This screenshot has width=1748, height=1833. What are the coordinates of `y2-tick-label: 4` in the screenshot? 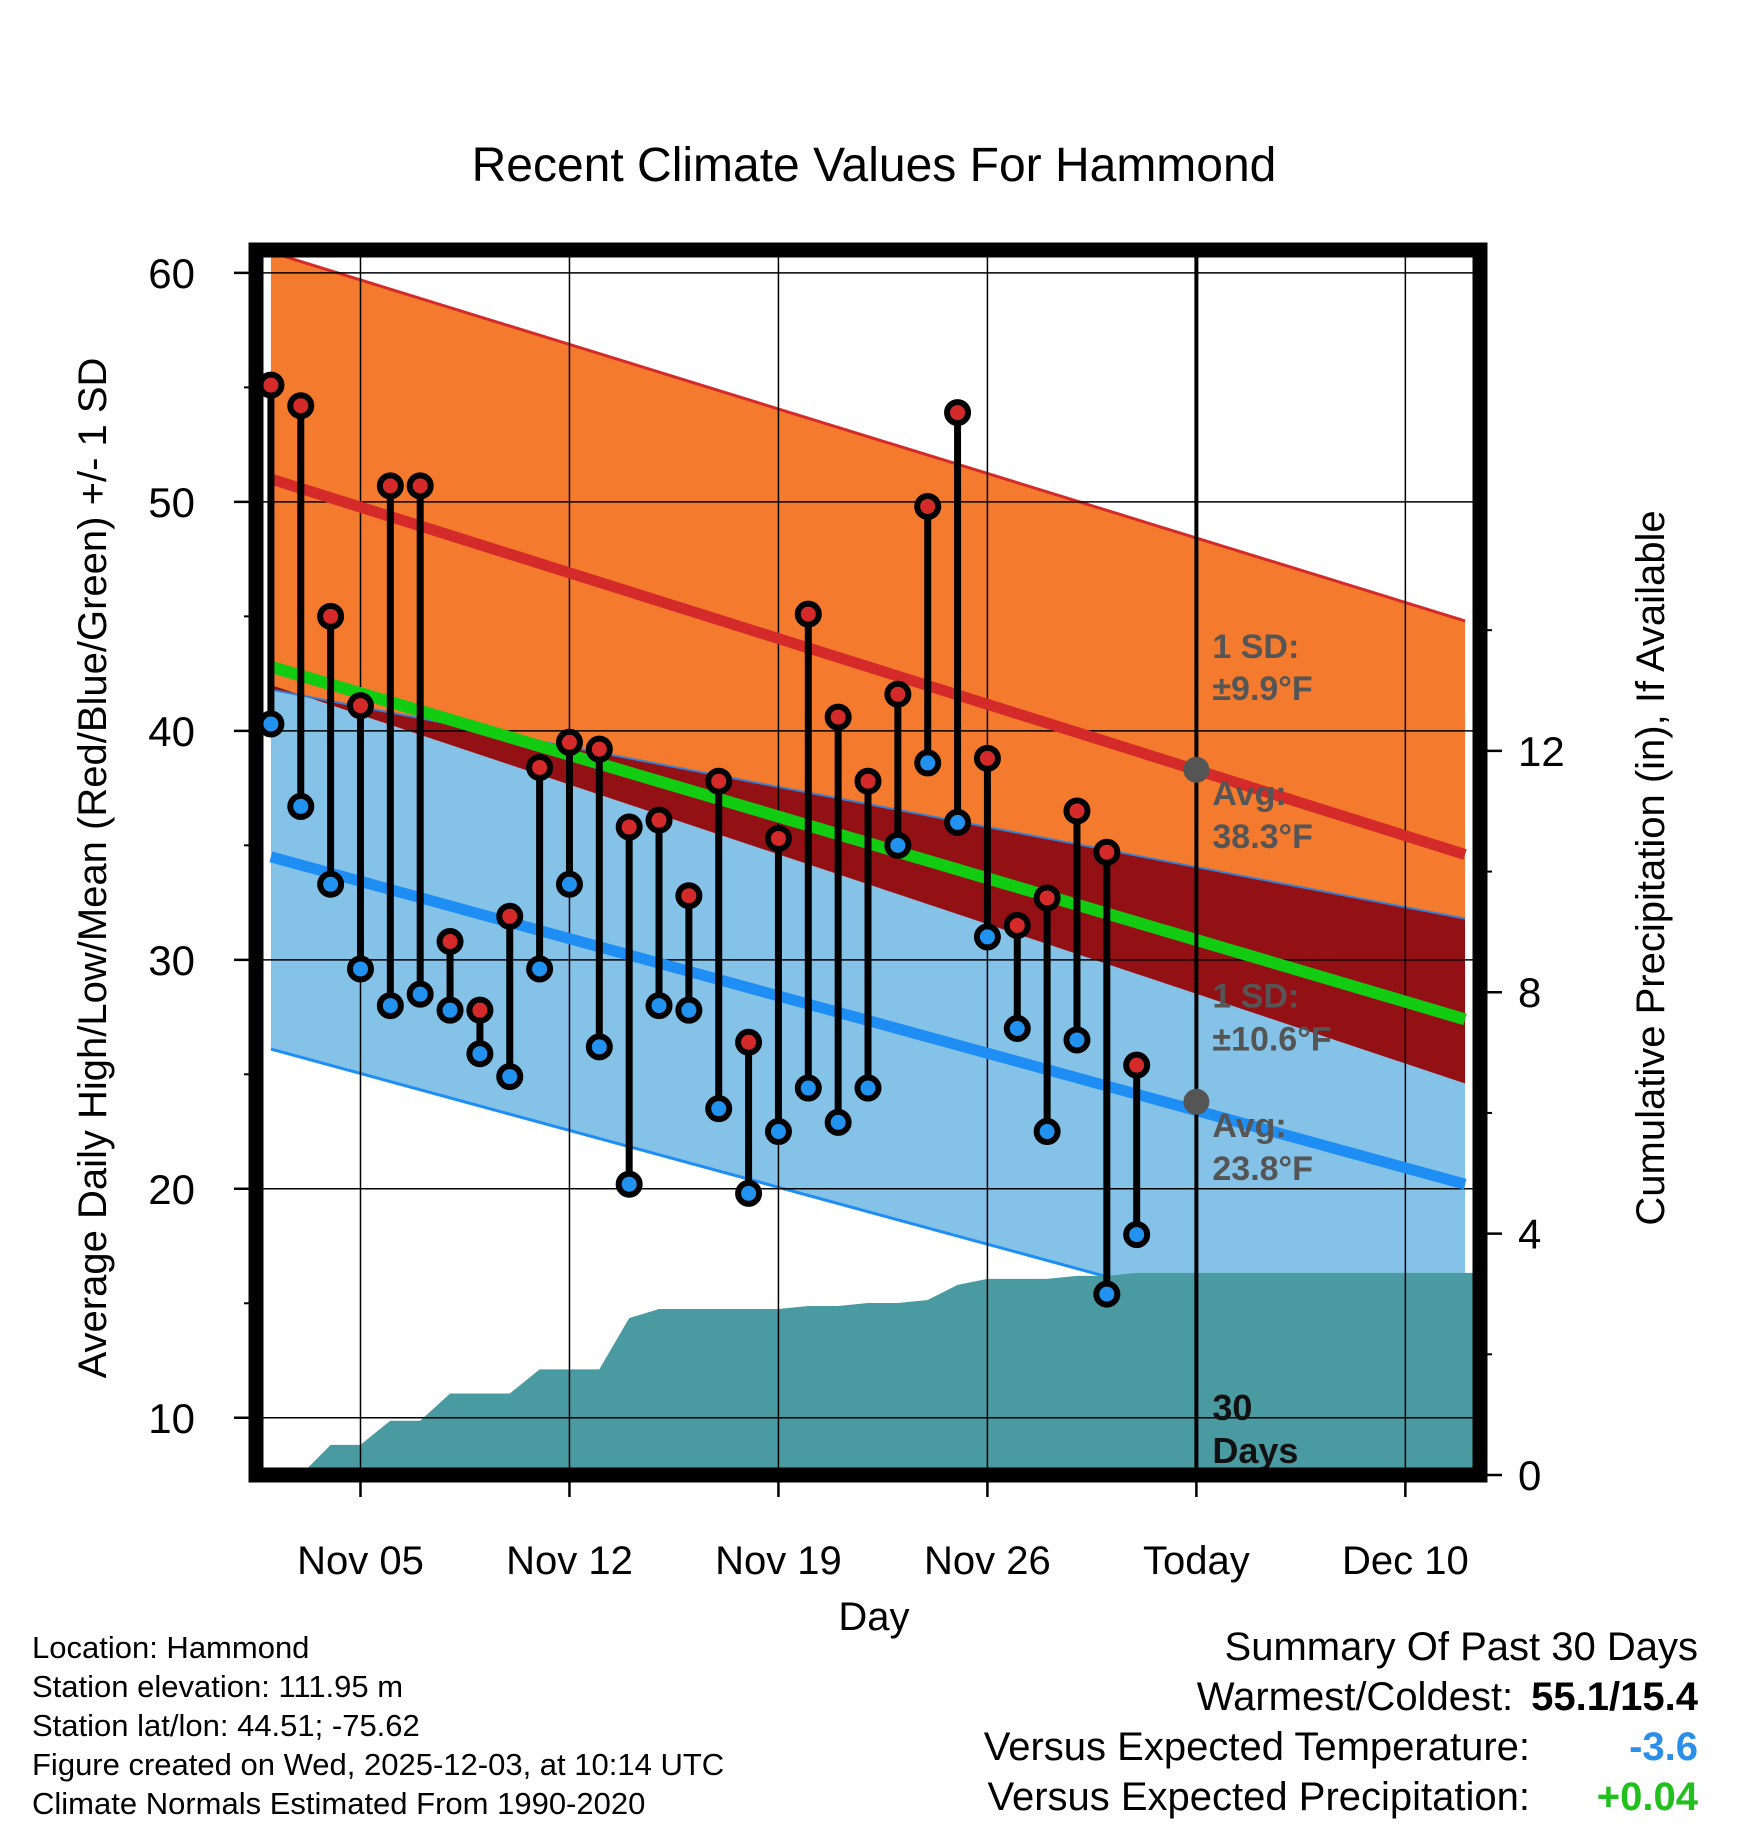 It's located at (1529, 1234).